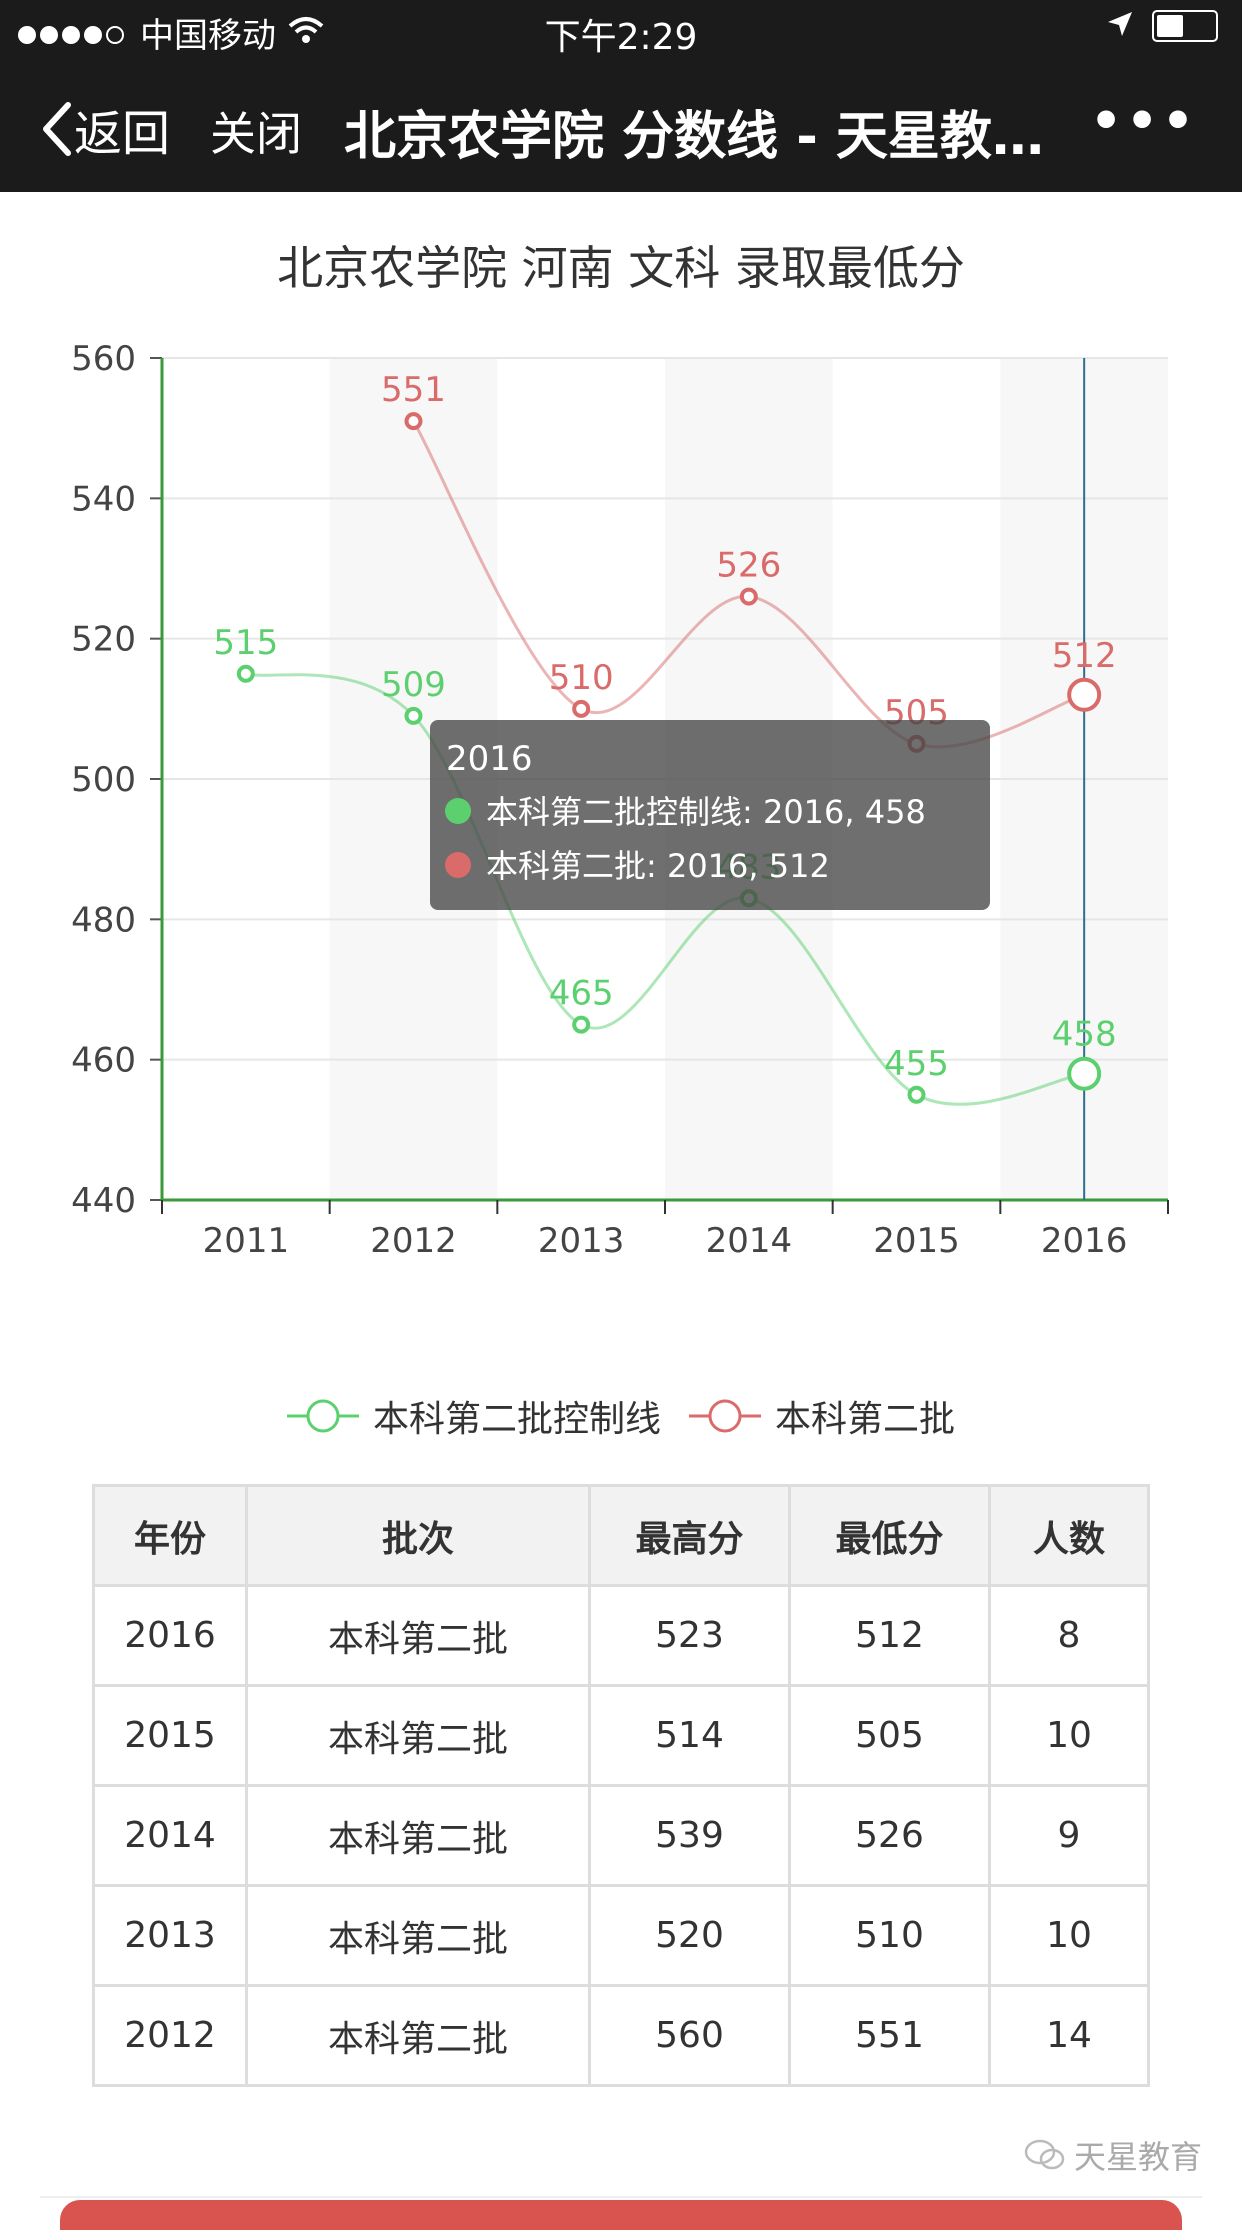 Image resolution: width=1242 pixels, height=2230 pixels. I want to click on cell-max: 560, so click(689, 2035).